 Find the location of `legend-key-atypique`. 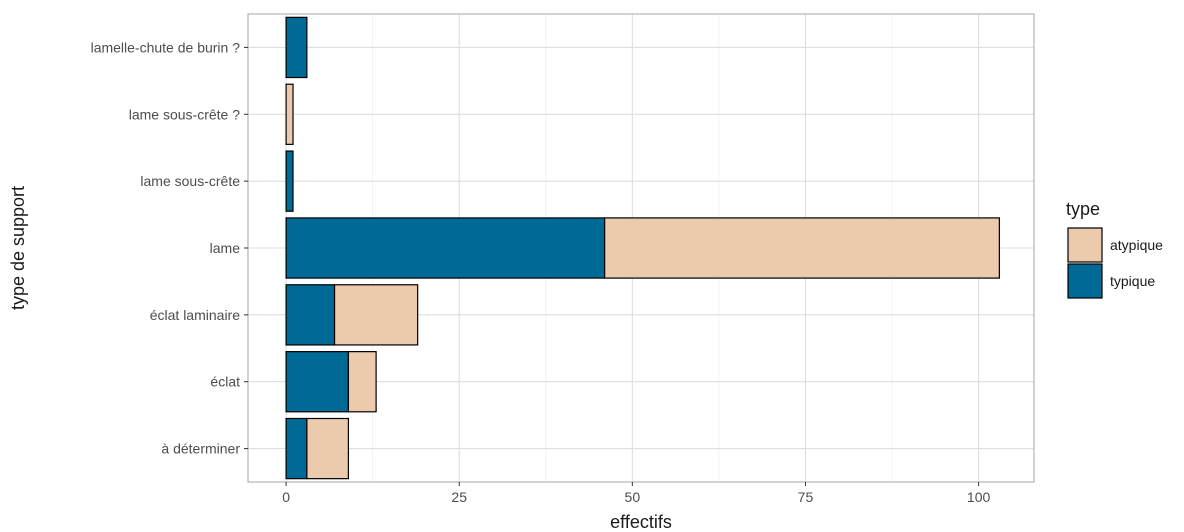

legend-key-atypique is located at coordinates (1085, 245).